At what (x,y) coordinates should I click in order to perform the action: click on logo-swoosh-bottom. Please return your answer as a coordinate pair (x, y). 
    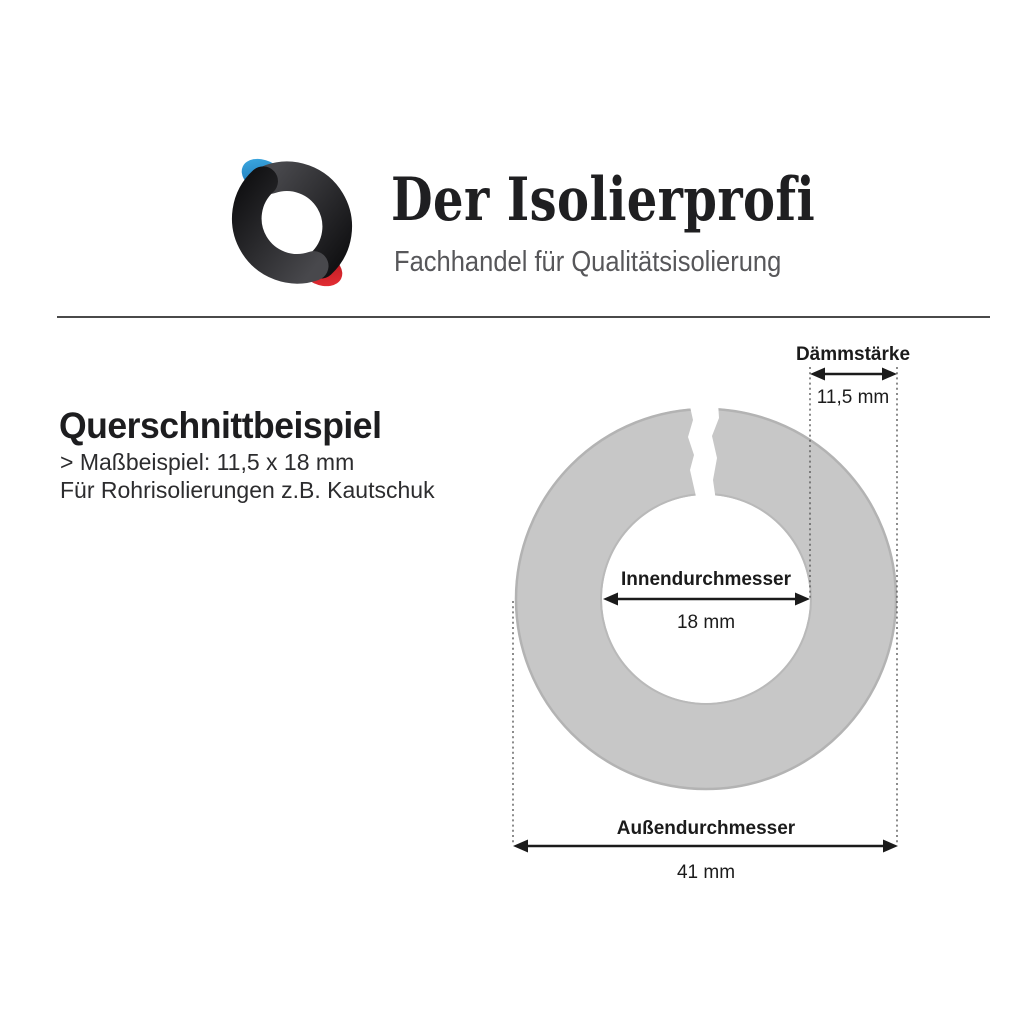
    Looking at the image, I should click on (280, 225).